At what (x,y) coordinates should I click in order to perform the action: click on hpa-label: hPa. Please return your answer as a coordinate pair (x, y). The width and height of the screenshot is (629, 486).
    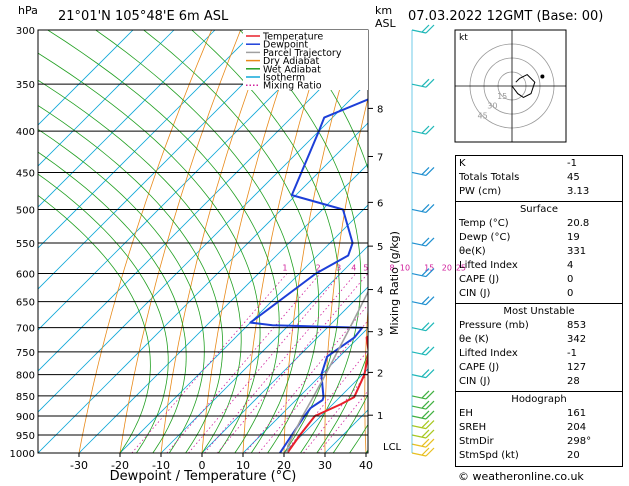
    Looking at the image, I should click on (28, 10).